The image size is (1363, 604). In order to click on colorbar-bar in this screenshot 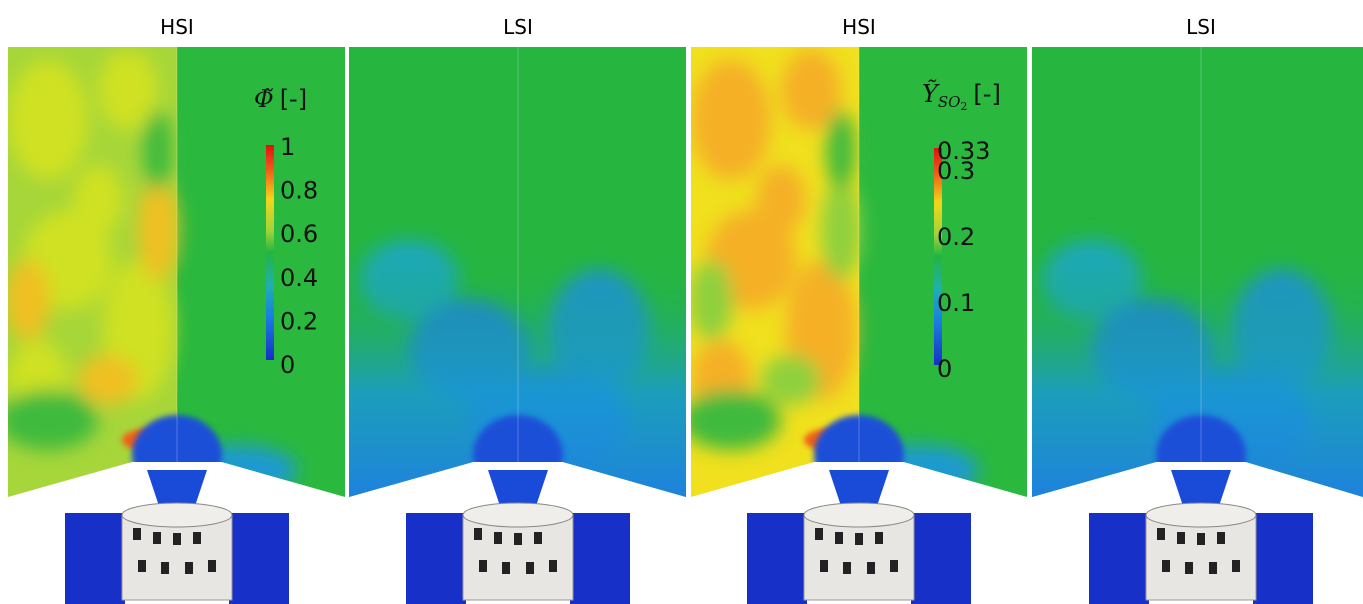, I will do `click(938, 256)`.